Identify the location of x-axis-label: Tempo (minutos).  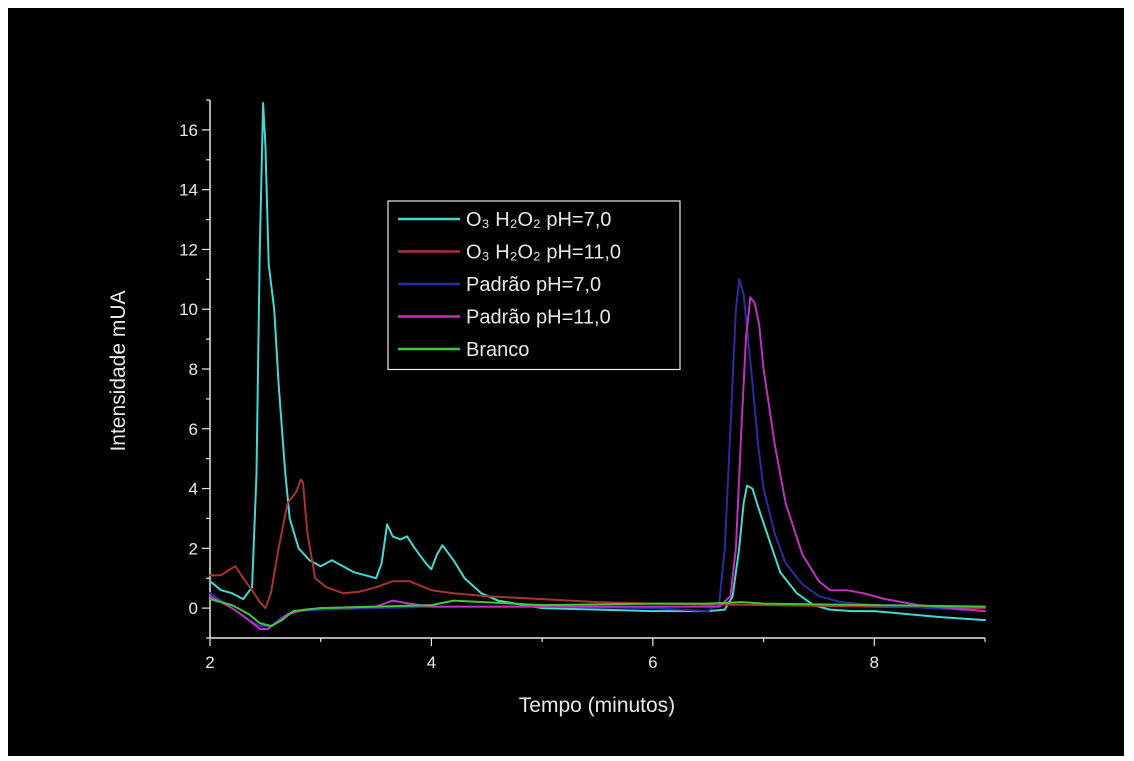
(597, 705).